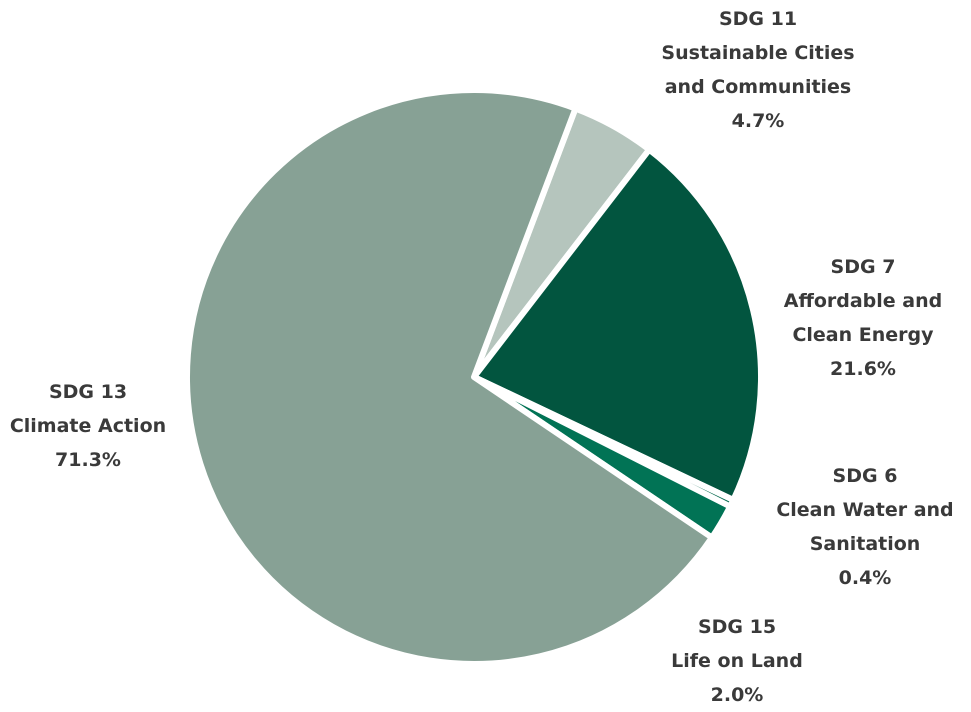 This screenshot has height=712, width=971. What do you see at coordinates (737, 661) in the screenshot?
I see `slice-label-sdg15: SDG 15 Life on Land 2.0%` at bounding box center [737, 661].